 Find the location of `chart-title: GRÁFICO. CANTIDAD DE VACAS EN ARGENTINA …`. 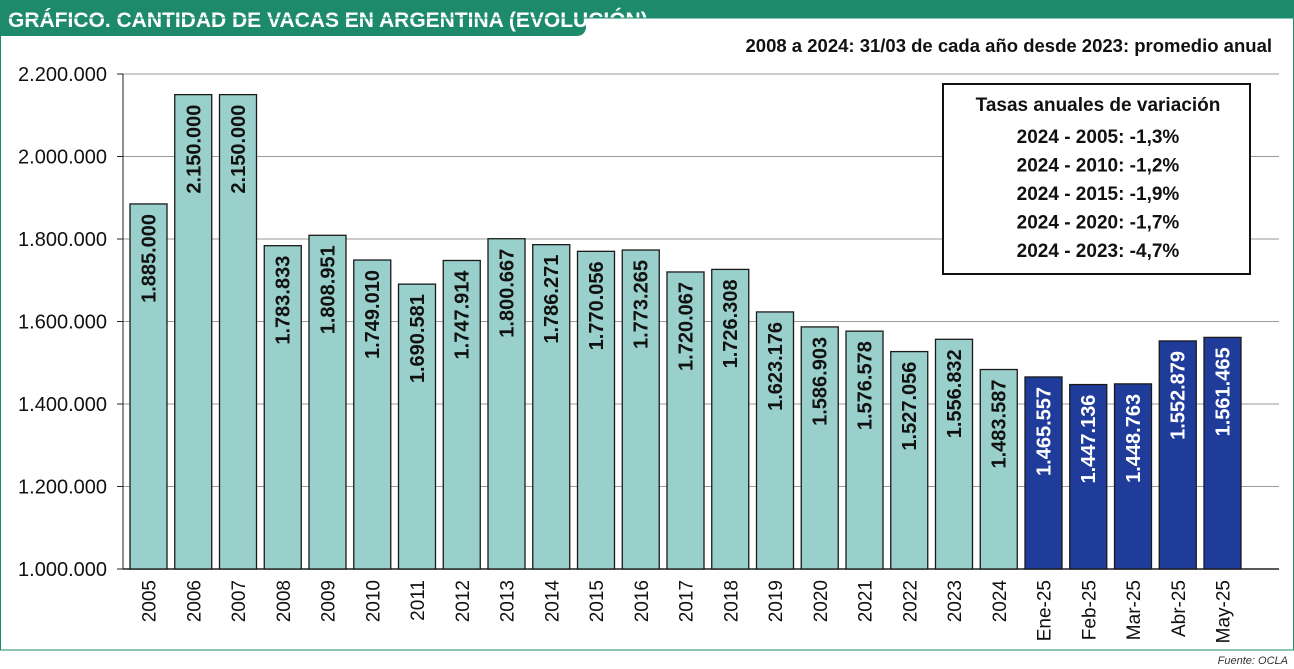

chart-title: GRÁFICO. CANTIDAD DE VACAS EN ARGENTINA … is located at coordinates (328, 20).